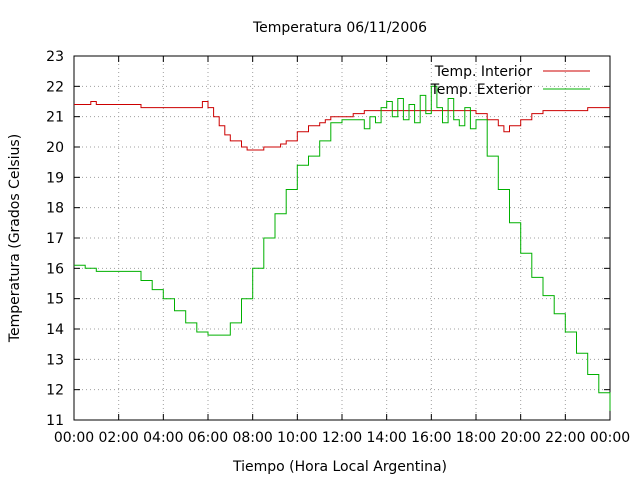 This screenshot has width=640, height=480. What do you see at coordinates (55, 87) in the screenshot?
I see `y-tick-label: 22` at bounding box center [55, 87].